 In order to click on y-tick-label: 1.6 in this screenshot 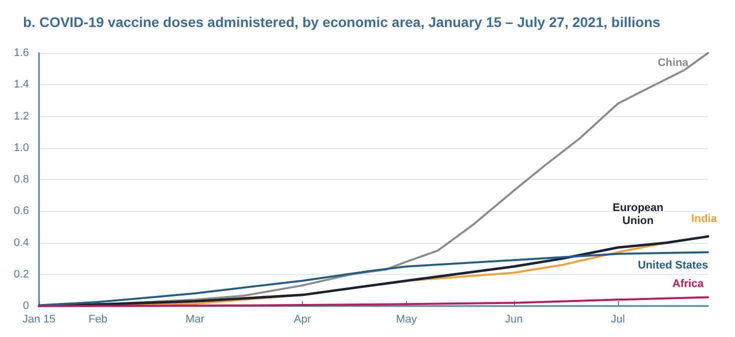, I will do `click(21, 53)`.